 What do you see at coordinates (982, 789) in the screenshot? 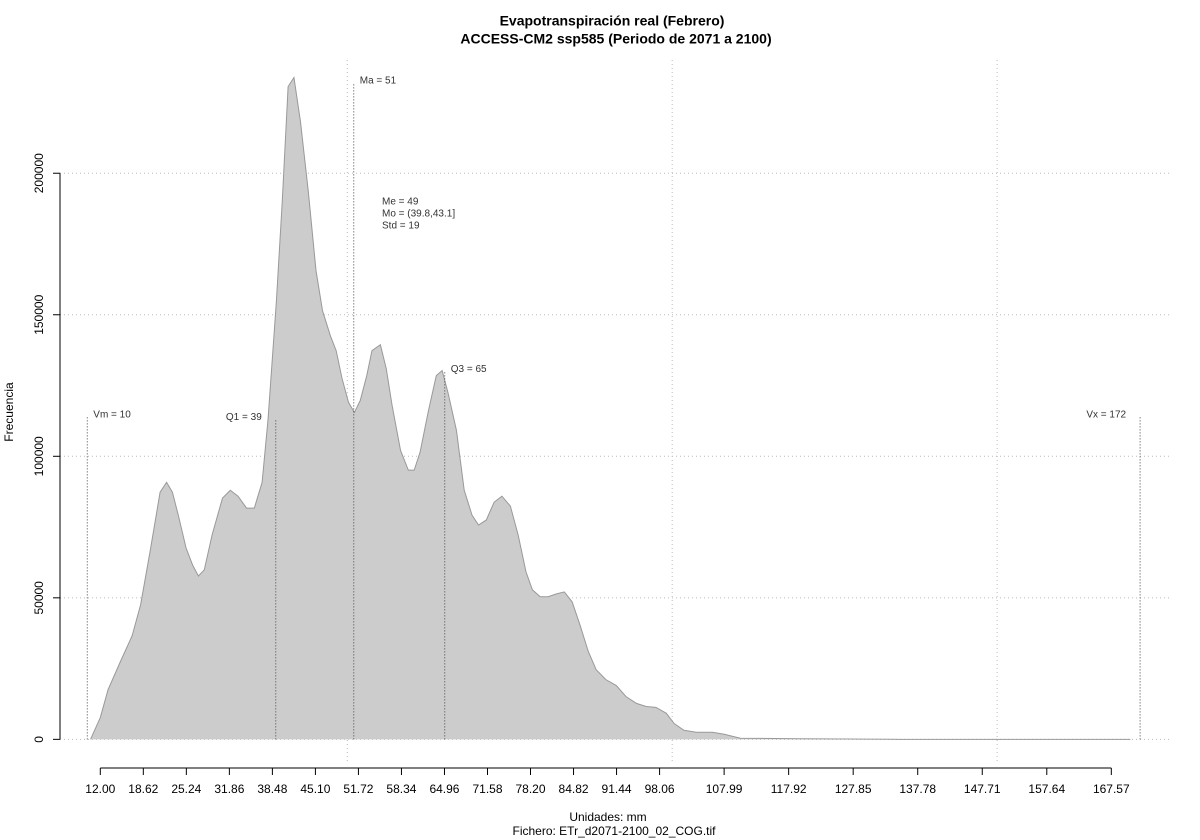
I see `x-tick-label: 147.71` at bounding box center [982, 789].